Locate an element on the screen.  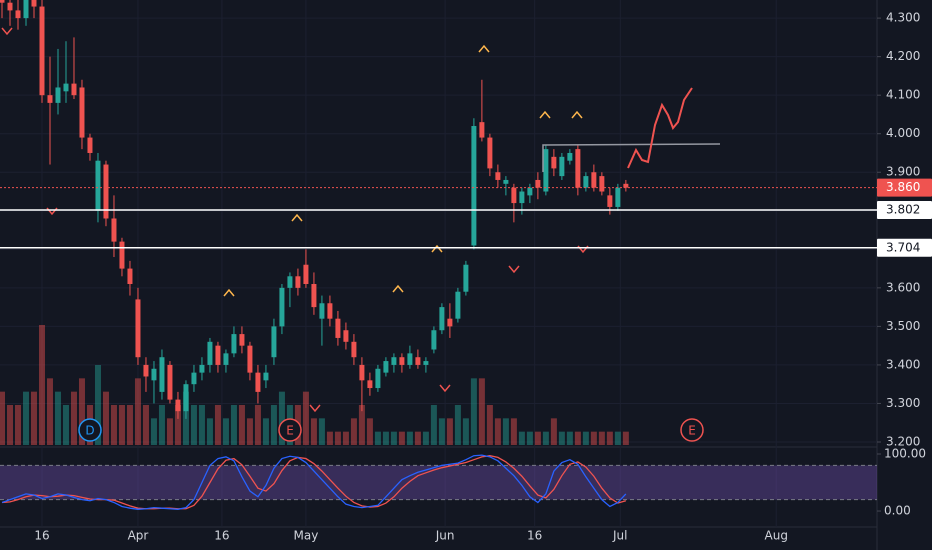
x-tick-label: Aug is located at coordinates (776, 536).